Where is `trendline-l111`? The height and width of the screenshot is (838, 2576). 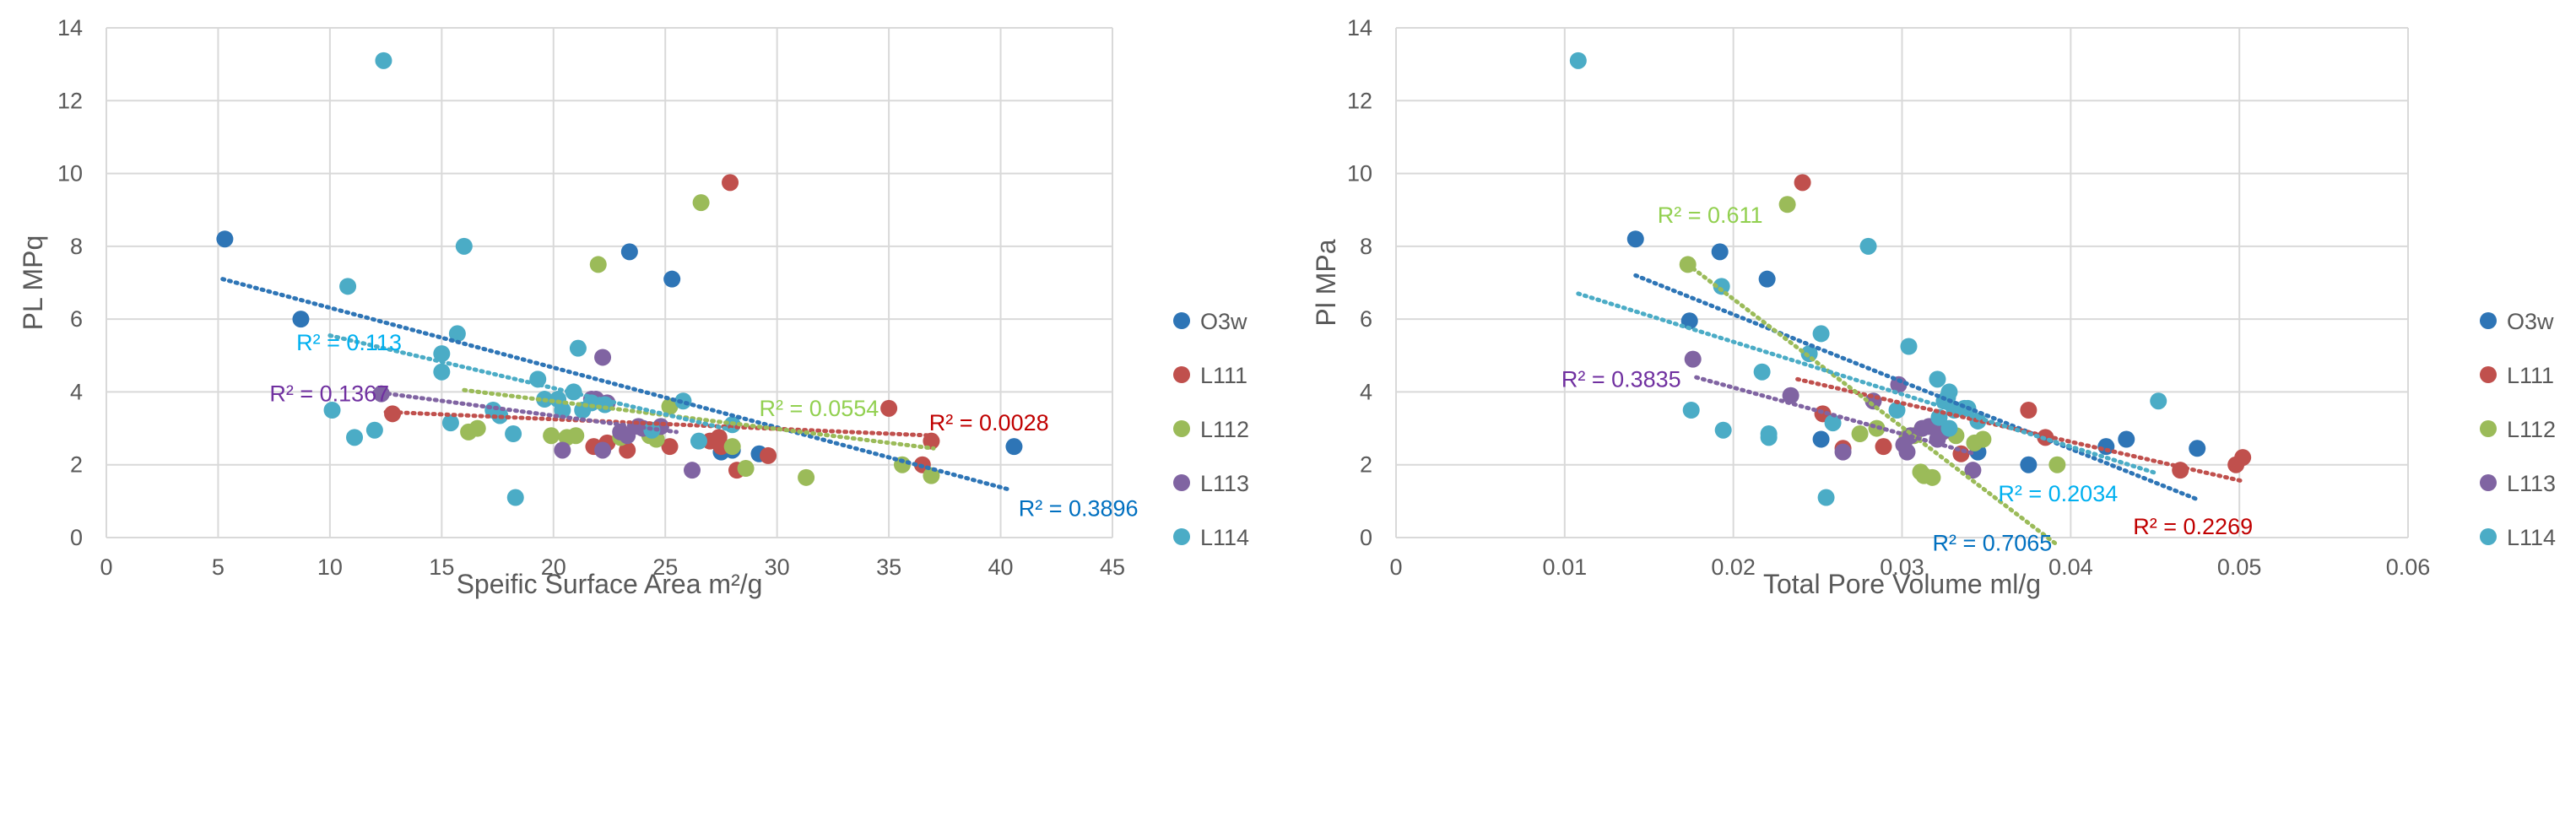
trendline-l111 is located at coordinates (659, 423).